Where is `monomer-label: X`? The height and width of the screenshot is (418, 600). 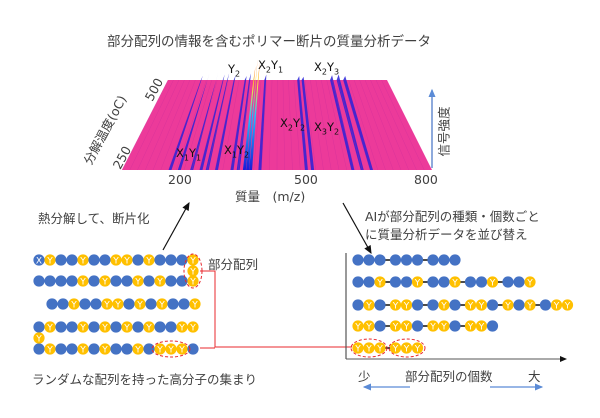
monomer-label: X is located at coordinates (39, 262).